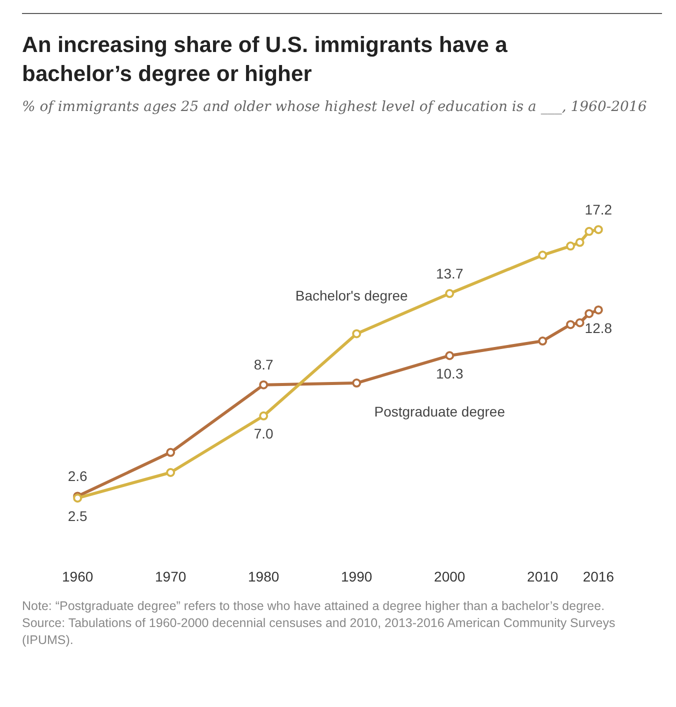 The image size is (676, 707). I want to click on x-tick-label: 2016, so click(598, 576).